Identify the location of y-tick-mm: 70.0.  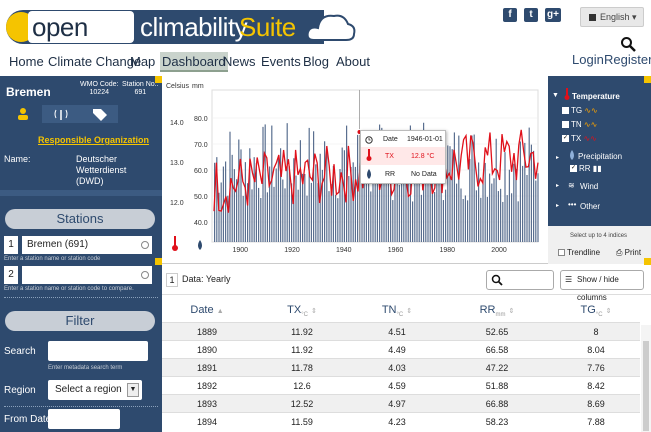
(201, 145).